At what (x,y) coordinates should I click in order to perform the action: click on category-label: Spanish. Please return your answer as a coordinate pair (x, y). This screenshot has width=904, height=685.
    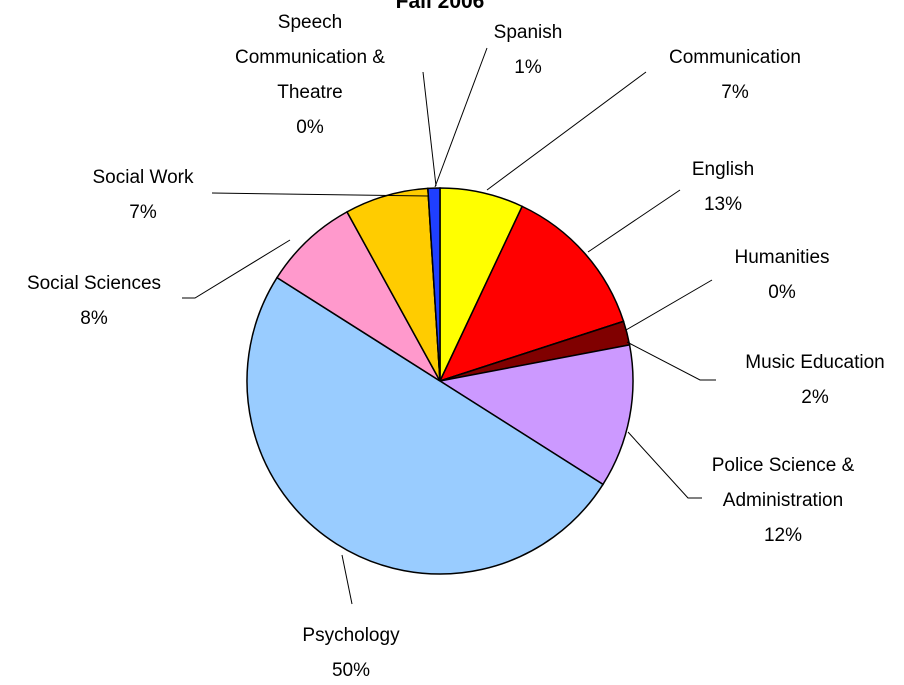
    Looking at the image, I should click on (528, 32).